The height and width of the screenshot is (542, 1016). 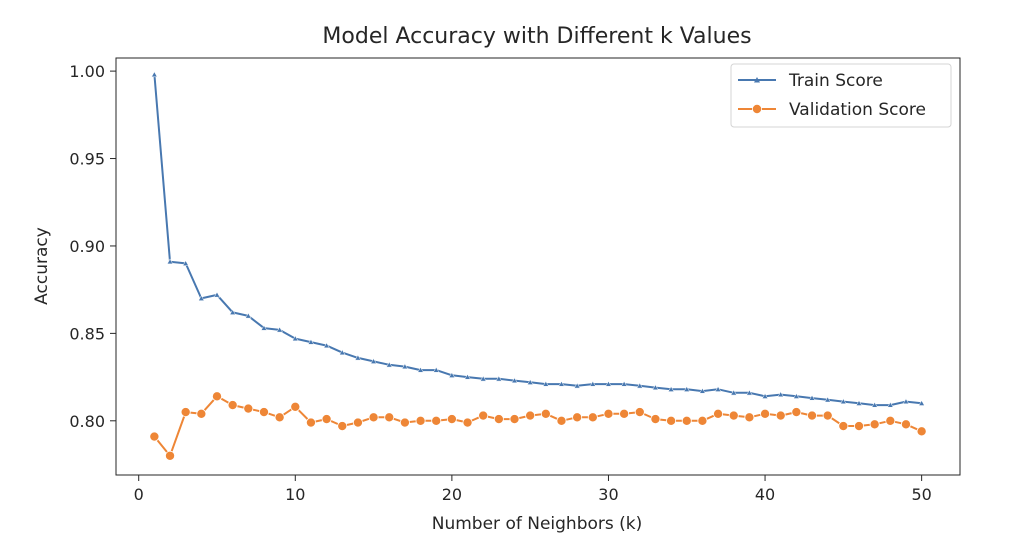 What do you see at coordinates (295, 494) in the screenshot?
I see `x-tick-label: 10` at bounding box center [295, 494].